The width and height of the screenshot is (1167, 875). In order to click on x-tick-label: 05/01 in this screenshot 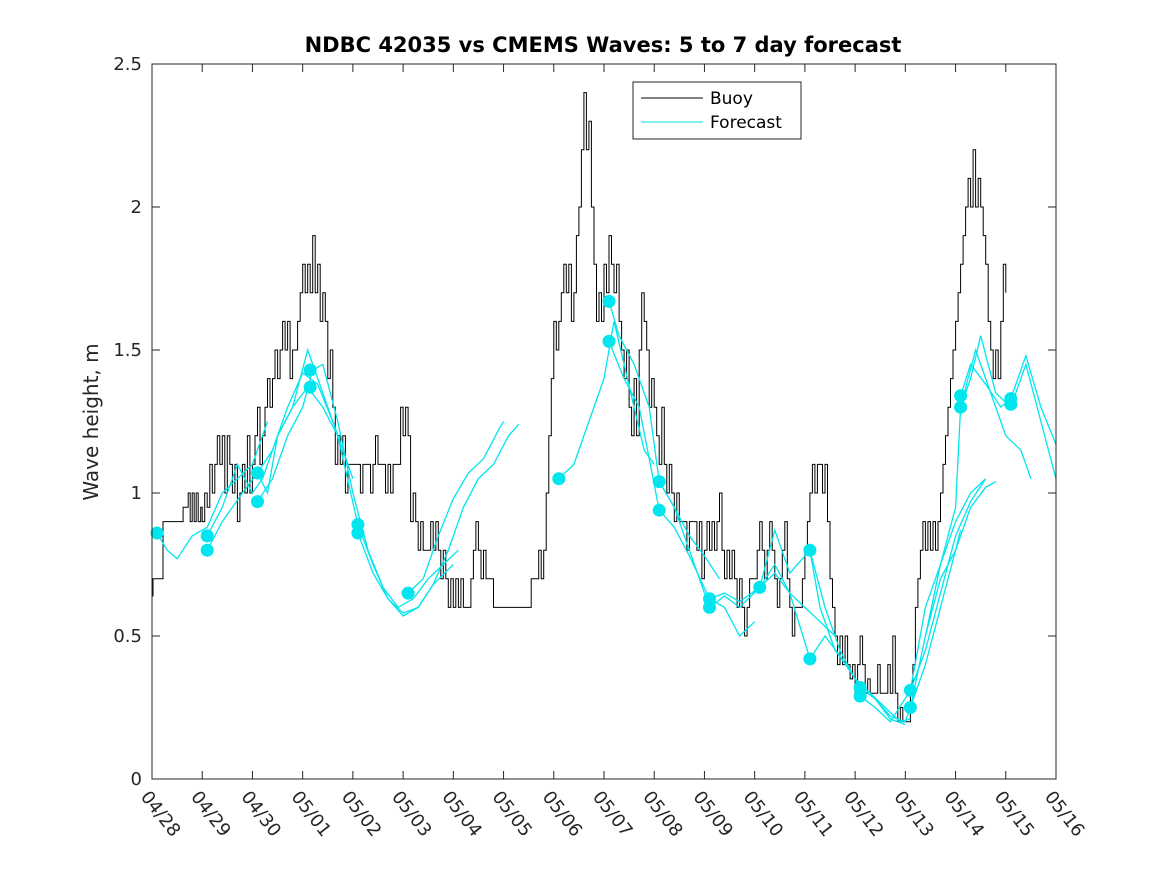, I will do `click(311, 814)`.